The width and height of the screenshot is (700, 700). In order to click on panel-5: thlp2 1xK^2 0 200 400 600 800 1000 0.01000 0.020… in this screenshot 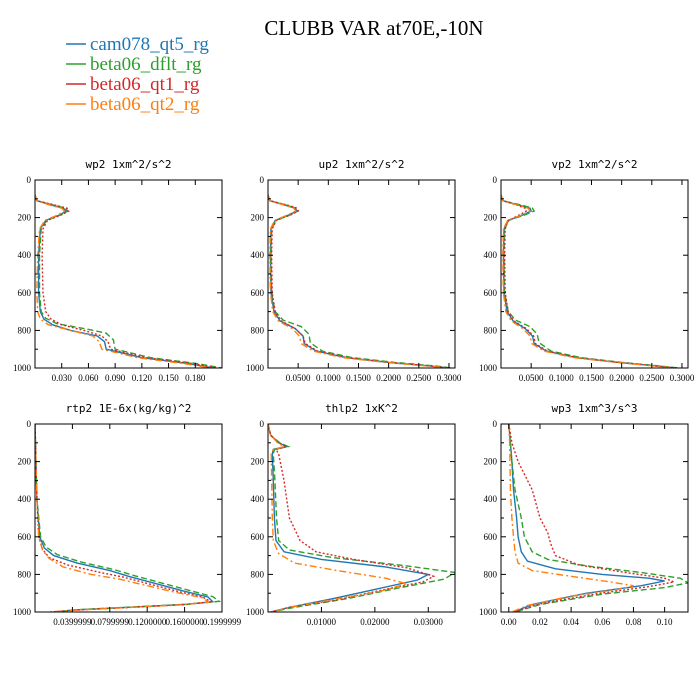, I will do `click(351, 514)`.